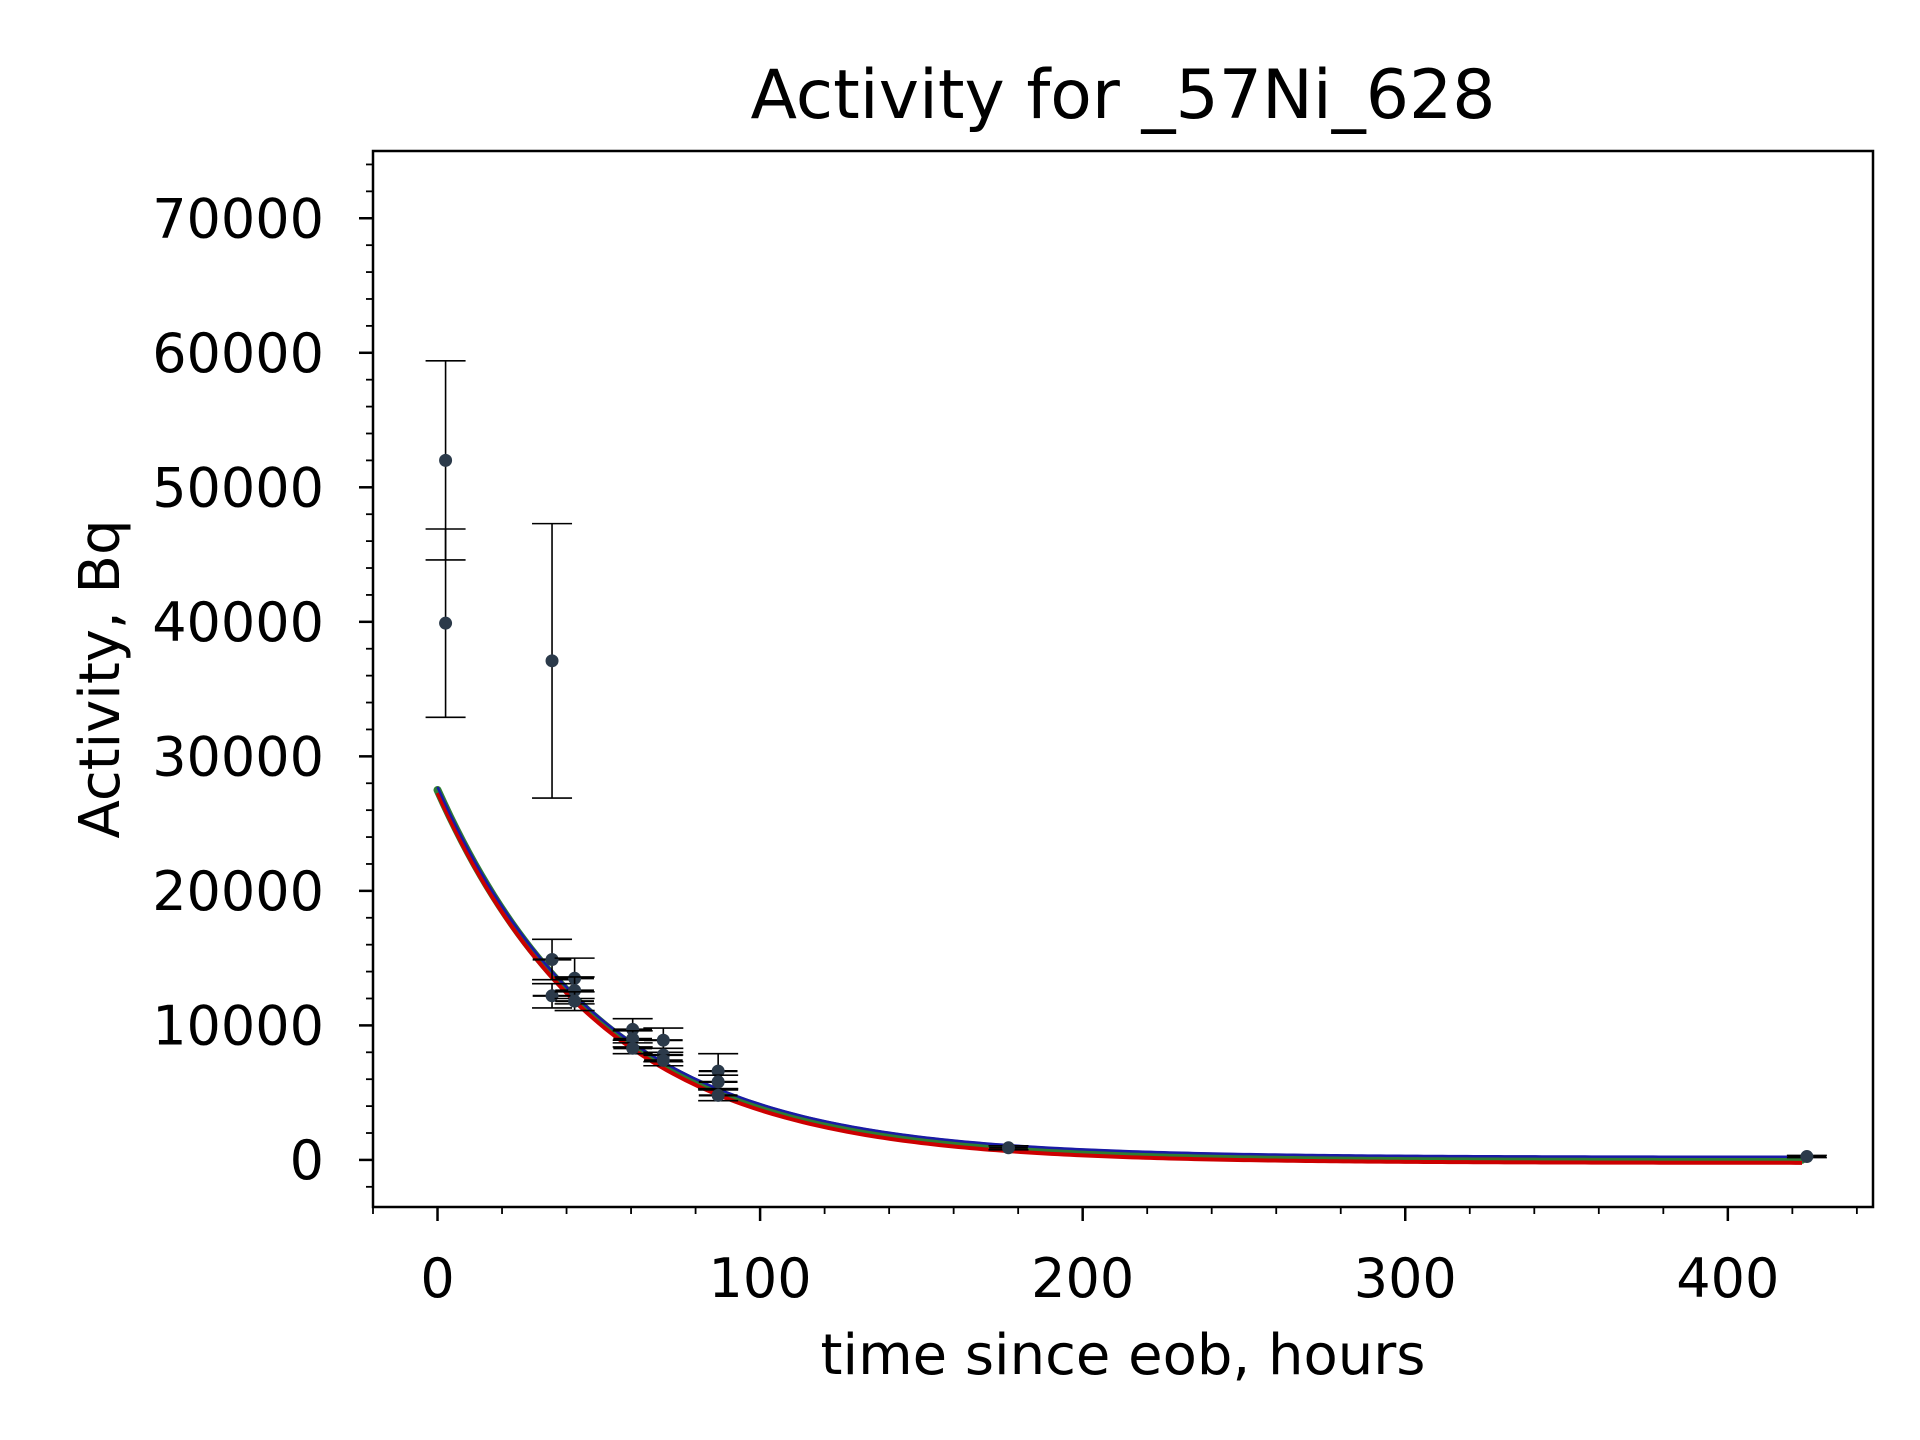 Image resolution: width=1920 pixels, height=1440 pixels. What do you see at coordinates (238, 1025) in the screenshot?
I see `y-tick-label: 10000` at bounding box center [238, 1025].